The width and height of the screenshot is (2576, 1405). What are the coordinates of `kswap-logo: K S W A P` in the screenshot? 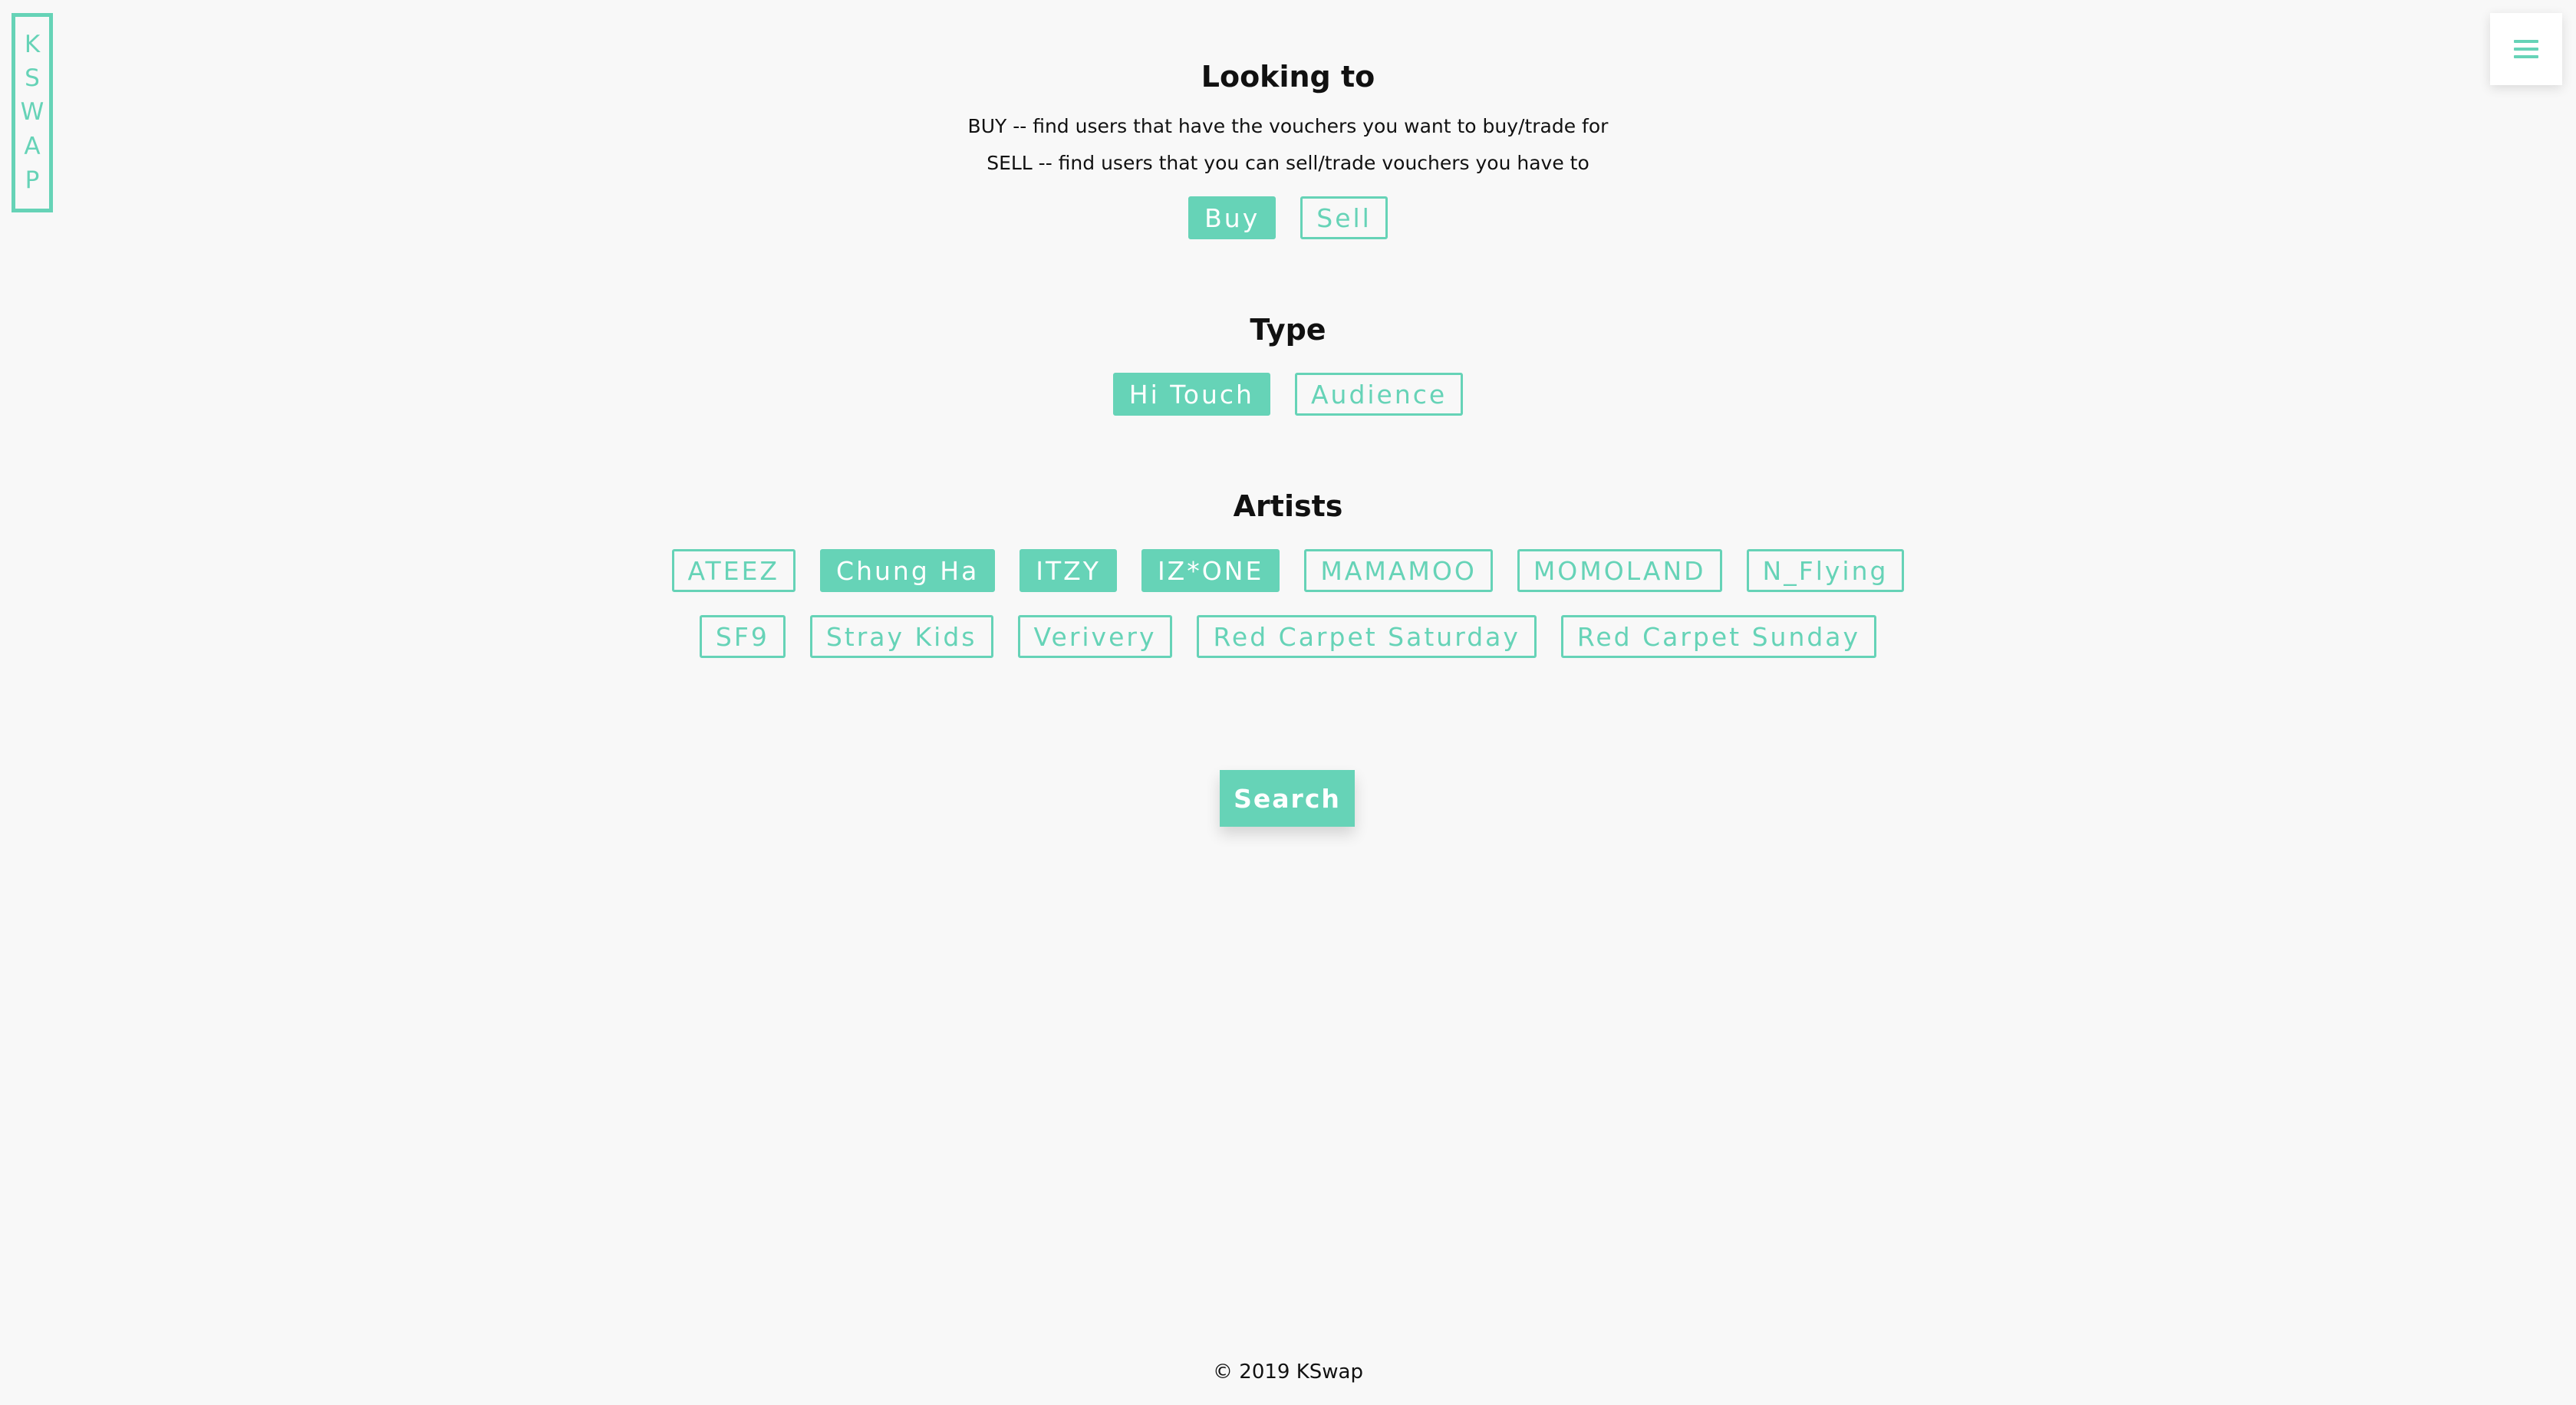 It's located at (32, 112).